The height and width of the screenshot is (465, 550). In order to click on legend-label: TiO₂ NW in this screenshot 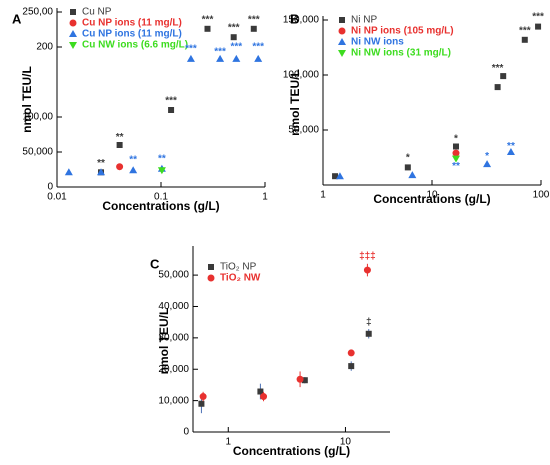, I will do `click(240, 278)`.